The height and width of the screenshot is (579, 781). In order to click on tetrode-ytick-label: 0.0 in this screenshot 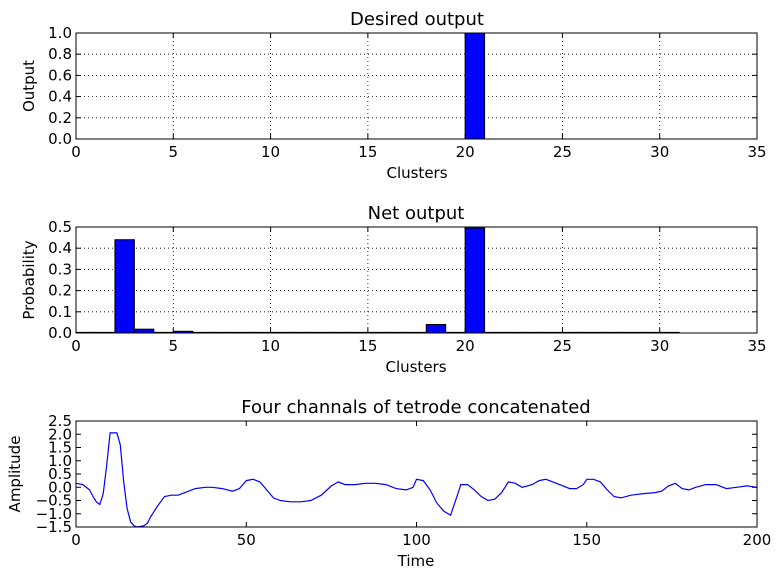, I will do `click(60, 487)`.